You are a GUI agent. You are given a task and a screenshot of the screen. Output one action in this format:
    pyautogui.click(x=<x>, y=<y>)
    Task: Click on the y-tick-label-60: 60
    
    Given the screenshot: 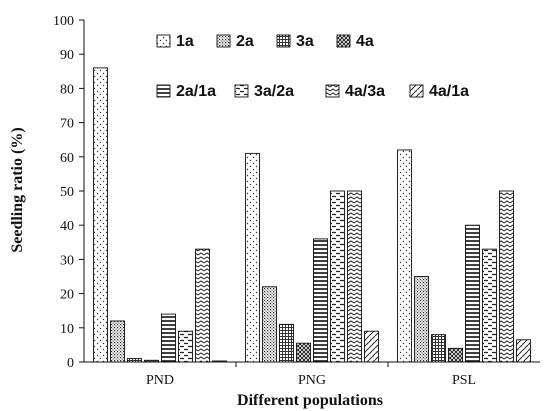 What is the action you would take?
    pyautogui.click(x=67, y=158)
    